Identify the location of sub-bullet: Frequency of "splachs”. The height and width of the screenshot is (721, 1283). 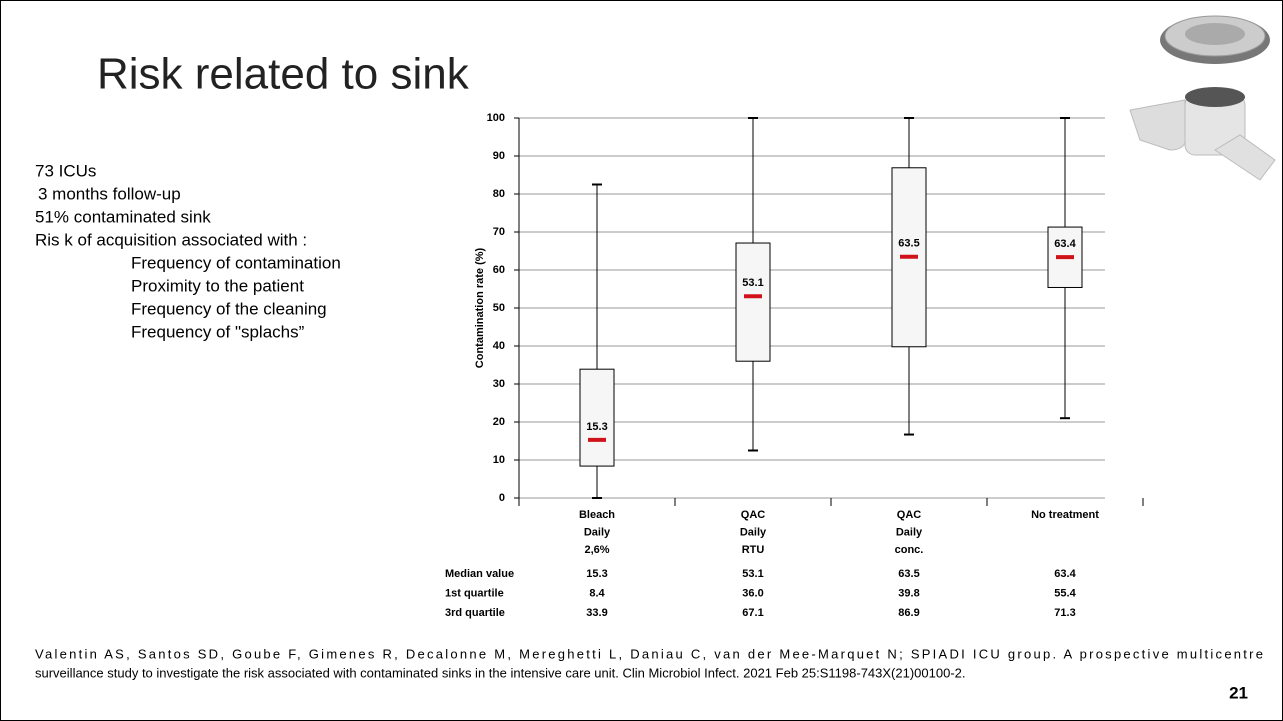
(218, 331).